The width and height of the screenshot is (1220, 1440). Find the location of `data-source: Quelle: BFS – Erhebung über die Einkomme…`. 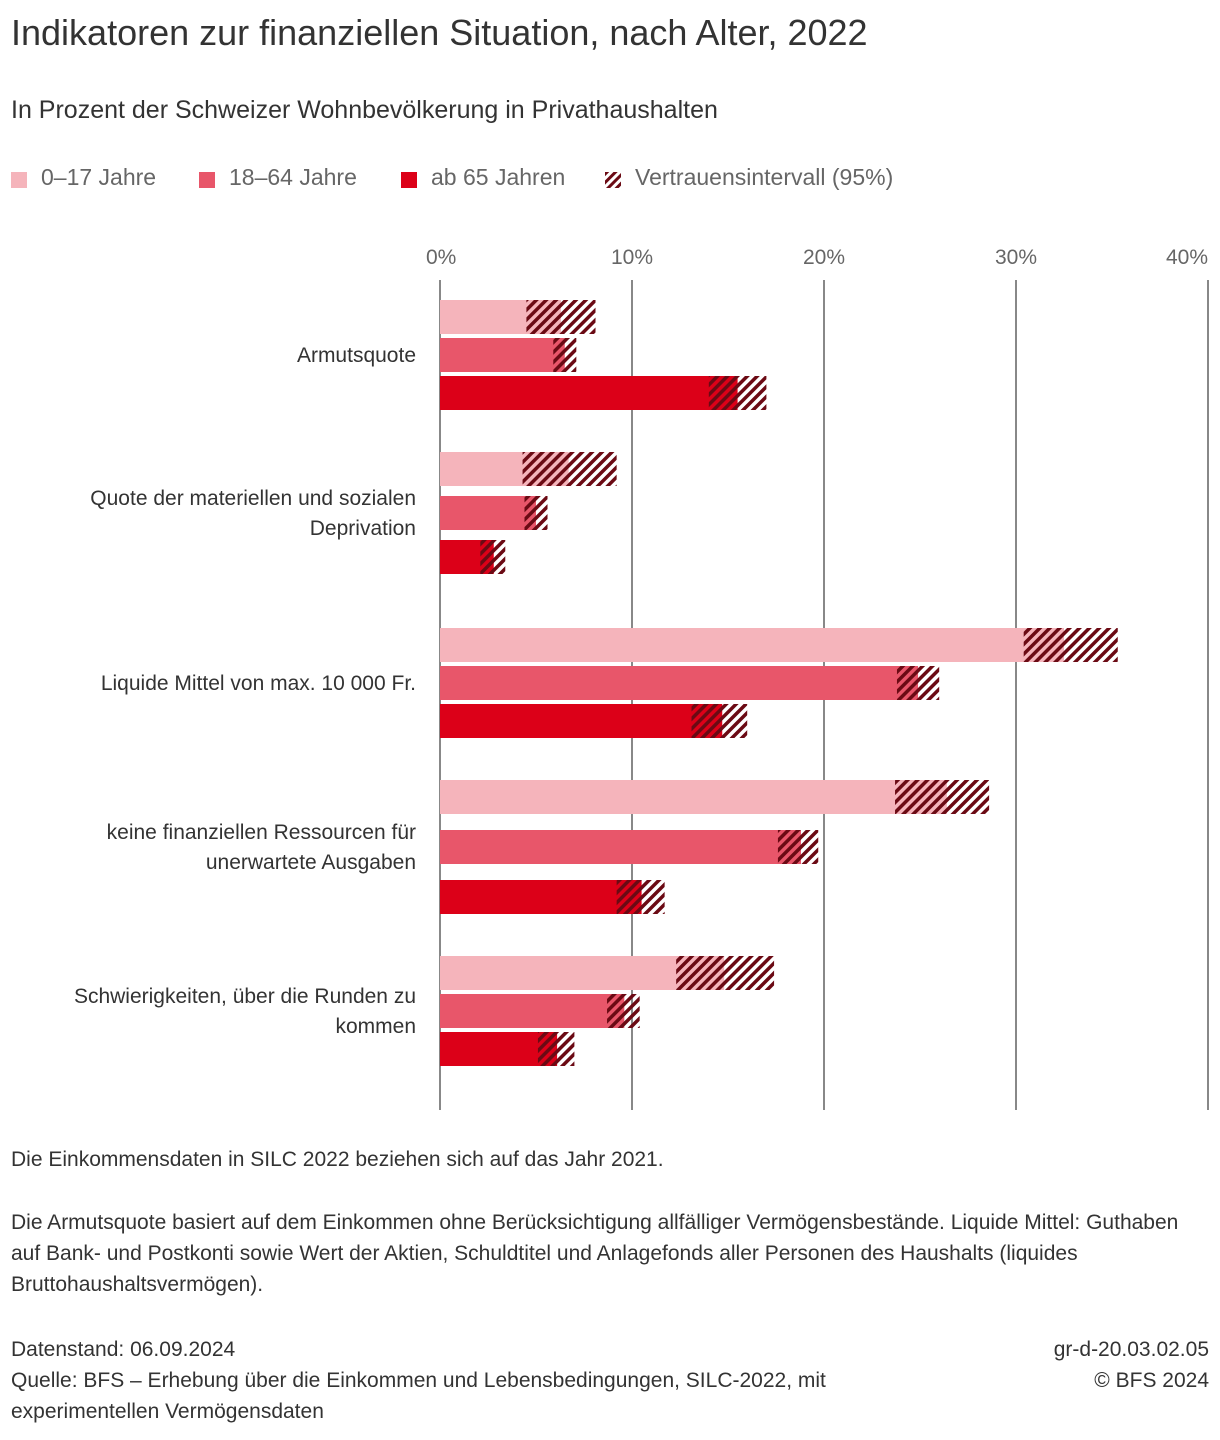

data-source: Quelle: BFS – Erhebung über die Einkomme… is located at coordinates (418, 1396).